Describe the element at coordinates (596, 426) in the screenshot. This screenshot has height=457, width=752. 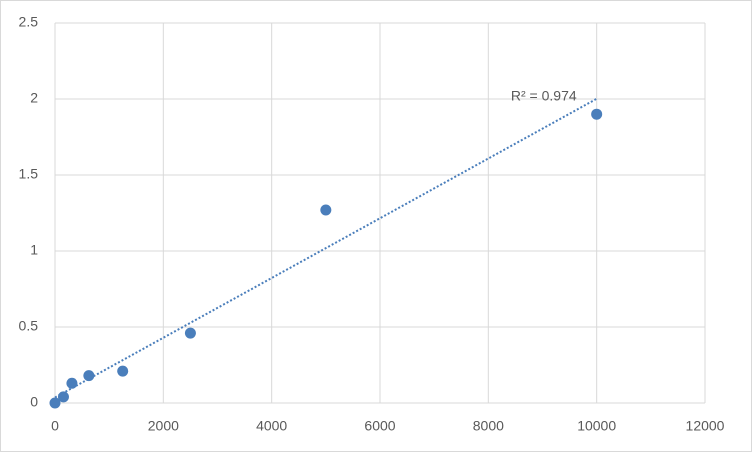
I see `x-tick-label: 10000` at that location.